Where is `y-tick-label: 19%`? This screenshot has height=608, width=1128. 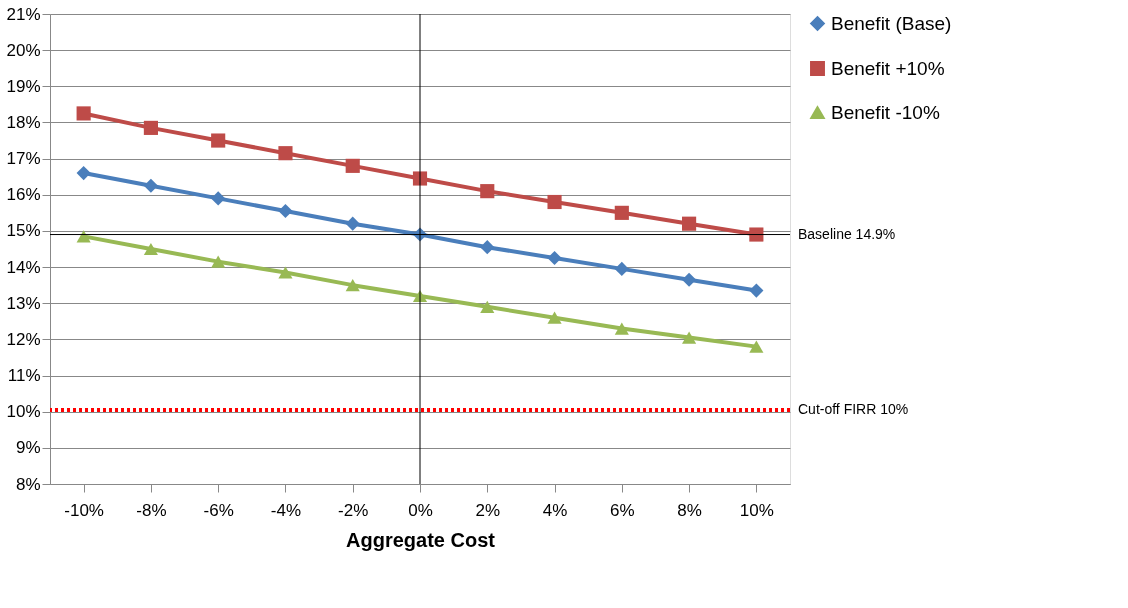 y-tick-label: 19% is located at coordinates (23, 86).